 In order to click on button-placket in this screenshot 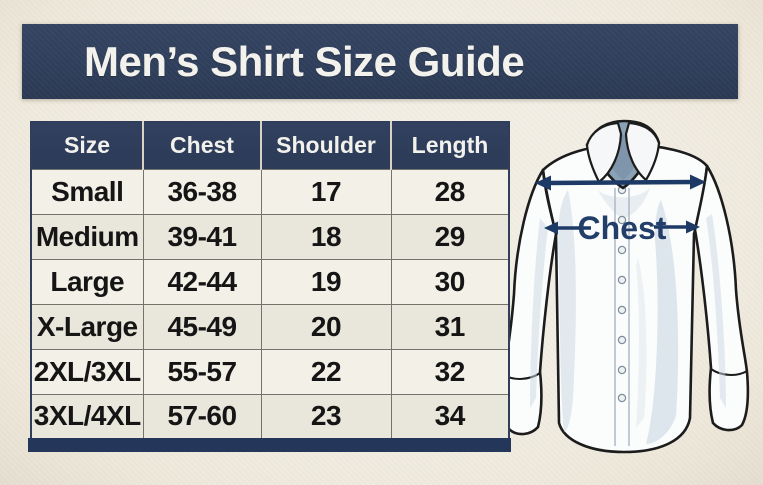, I will do `click(622, 317)`.